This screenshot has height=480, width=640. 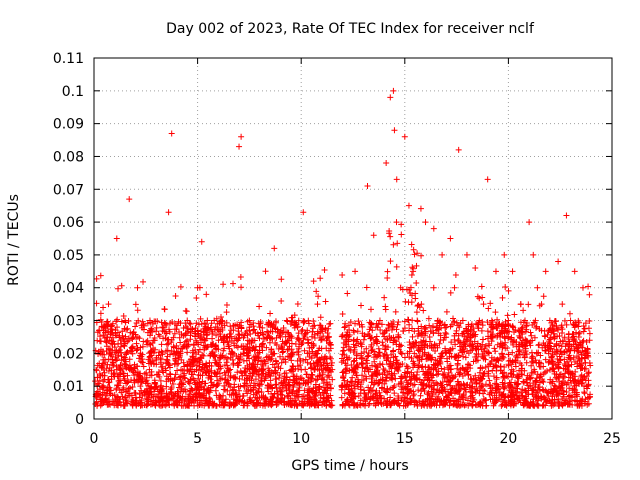 What do you see at coordinates (612, 439) in the screenshot?
I see `x-tick-label: 25` at bounding box center [612, 439].